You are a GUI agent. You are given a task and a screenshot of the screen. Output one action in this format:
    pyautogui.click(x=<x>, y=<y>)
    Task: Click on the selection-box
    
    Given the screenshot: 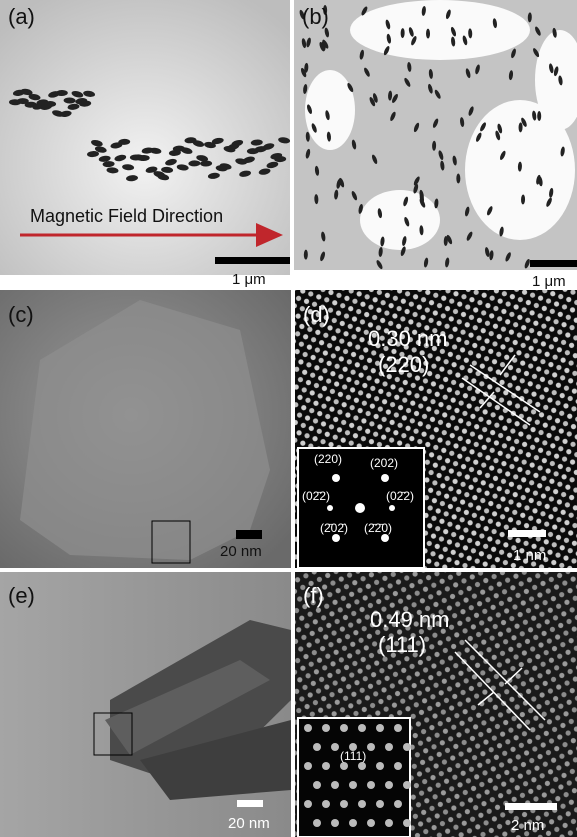 What is the action you would take?
    pyautogui.click(x=113, y=734)
    